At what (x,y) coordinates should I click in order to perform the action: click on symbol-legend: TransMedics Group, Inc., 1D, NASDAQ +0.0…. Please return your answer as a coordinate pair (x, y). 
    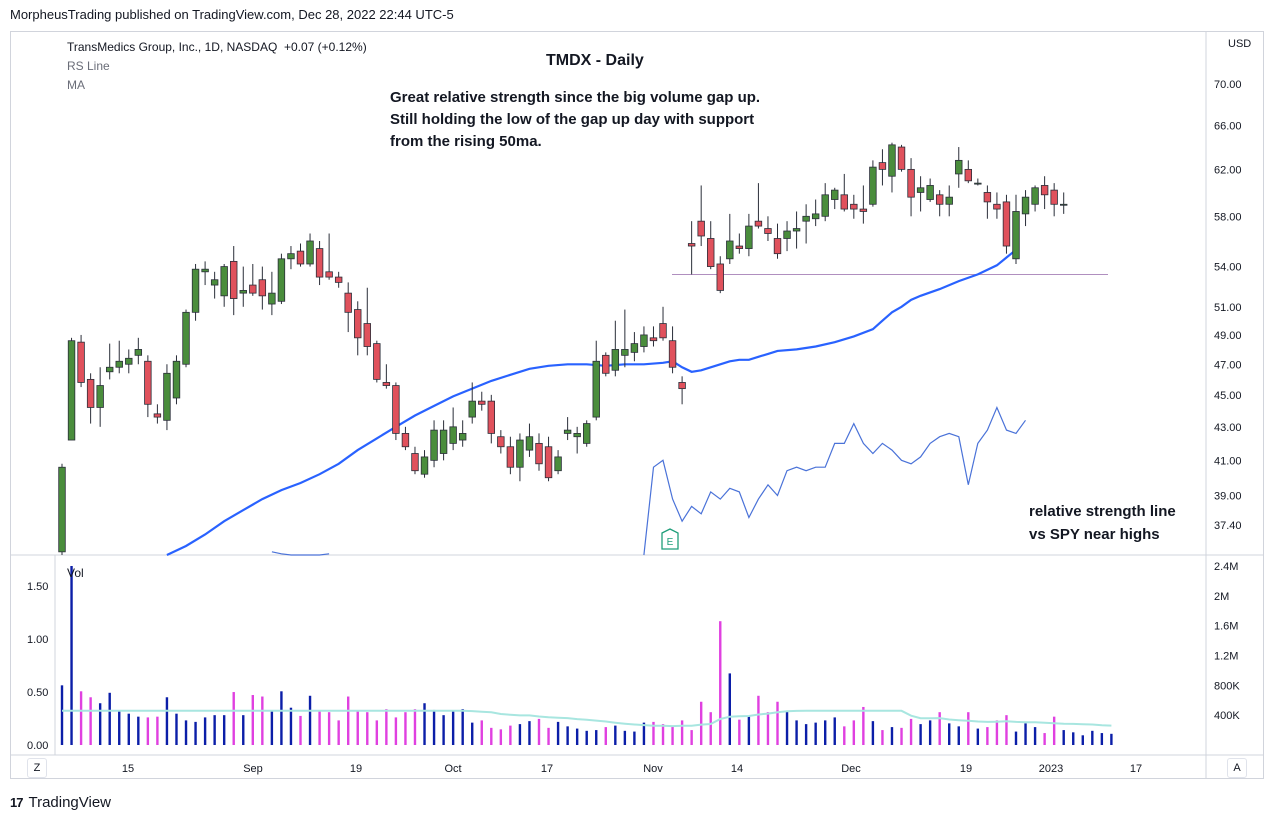
    Looking at the image, I should click on (217, 47).